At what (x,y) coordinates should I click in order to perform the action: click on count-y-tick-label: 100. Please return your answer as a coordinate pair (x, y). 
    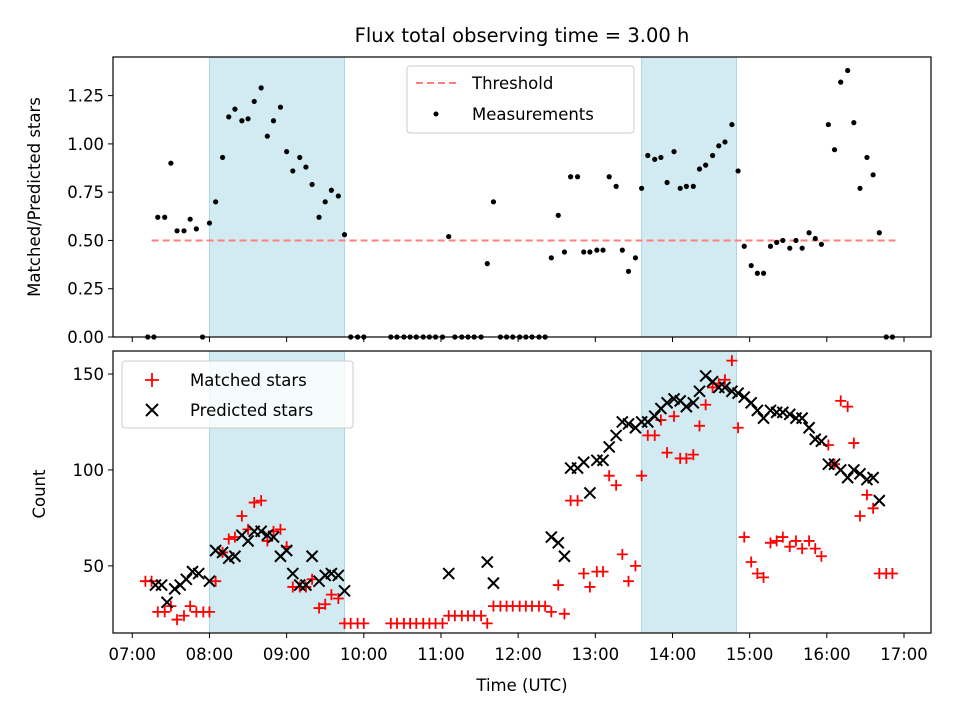
    Looking at the image, I should click on (89, 470).